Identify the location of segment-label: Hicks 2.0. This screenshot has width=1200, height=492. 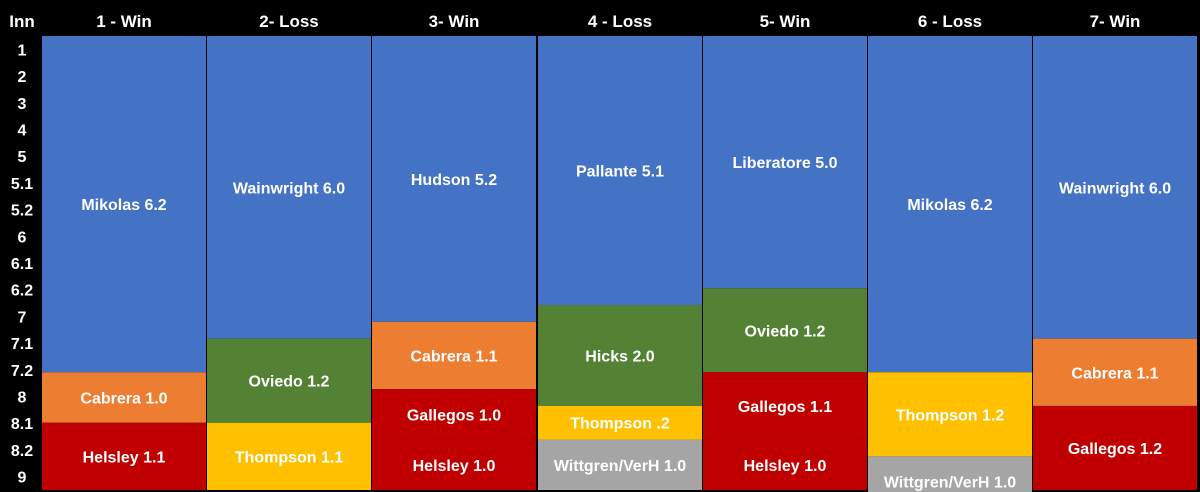
(619, 356).